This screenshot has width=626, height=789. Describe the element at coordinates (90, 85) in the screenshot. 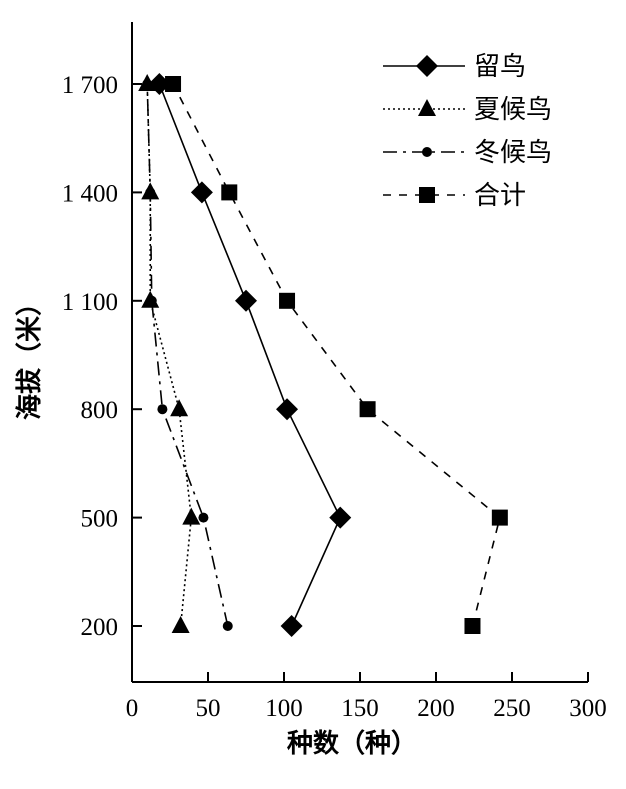

I see `y-tick-label: 1 700` at that location.